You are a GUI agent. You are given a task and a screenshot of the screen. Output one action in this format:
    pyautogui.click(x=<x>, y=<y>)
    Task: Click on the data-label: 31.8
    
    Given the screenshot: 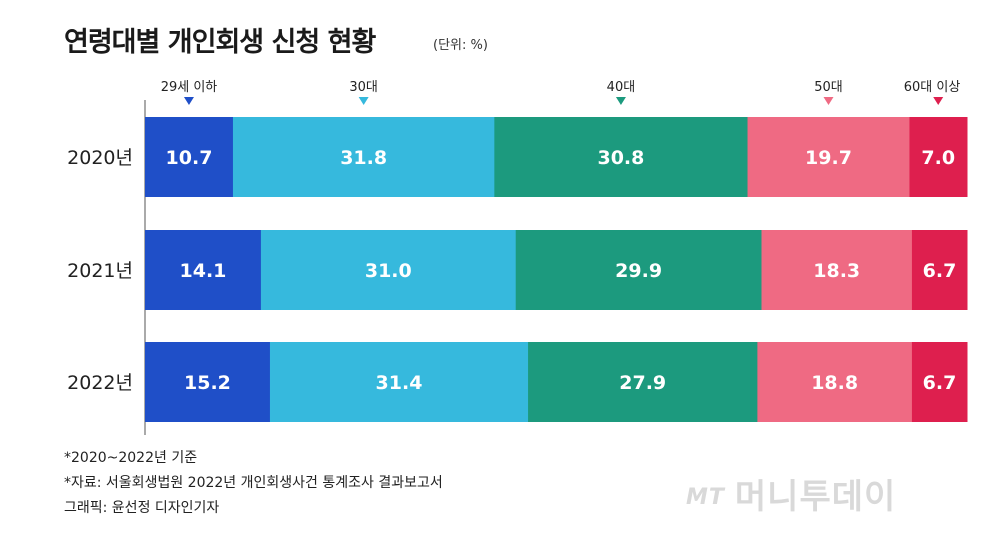 What is the action you would take?
    pyautogui.click(x=363, y=158)
    